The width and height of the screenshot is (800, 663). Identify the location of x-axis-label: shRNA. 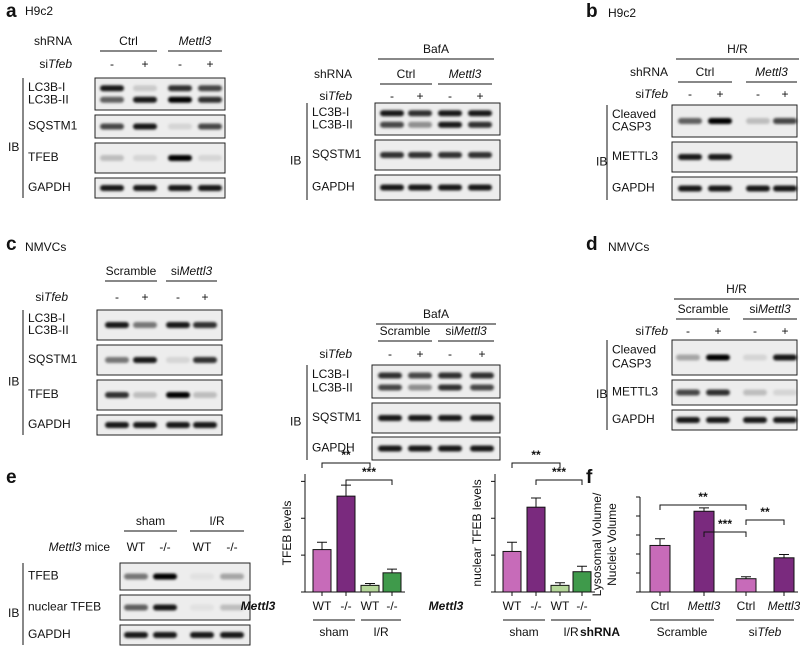
(600, 632).